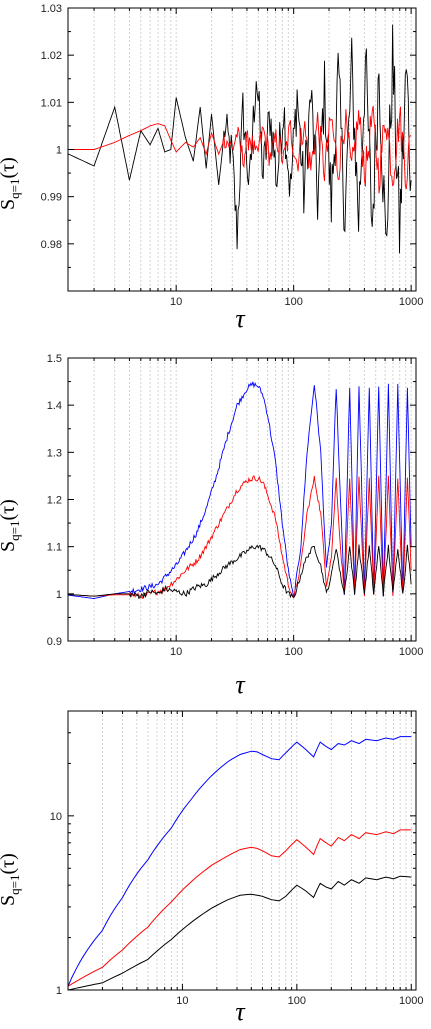 This screenshot has width=431, height=1029. Describe the element at coordinates (240, 537) in the screenshot. I see `panel-2-series-2-line` at that location.